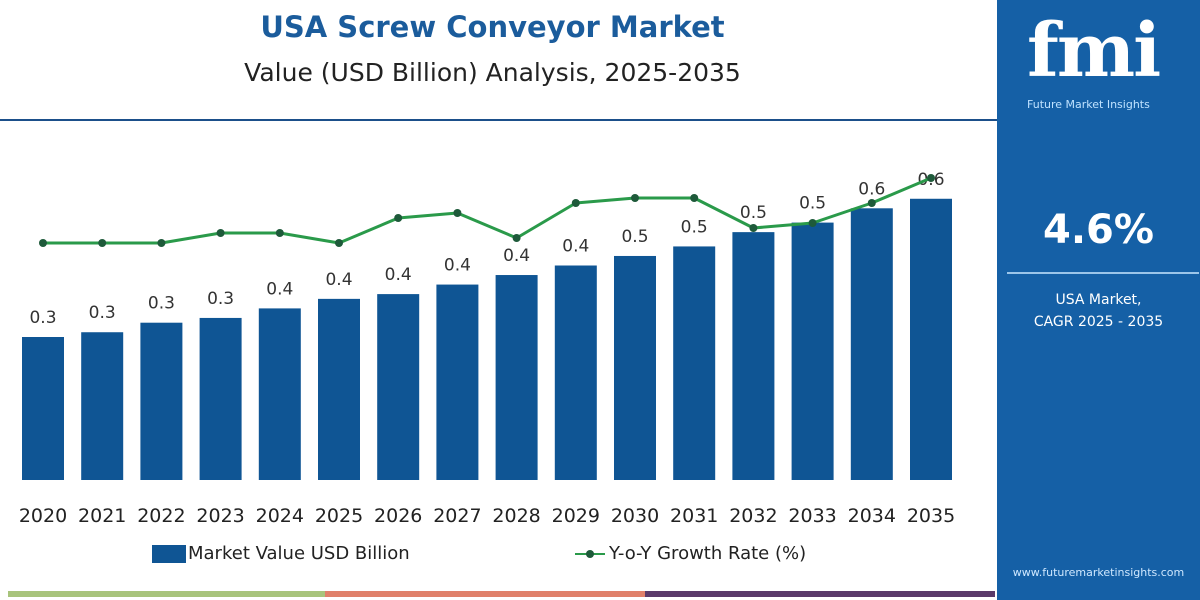 This screenshot has height=600, width=1200. Describe the element at coordinates (931, 516) in the screenshot. I see `x-tick-label: 2035` at that location.